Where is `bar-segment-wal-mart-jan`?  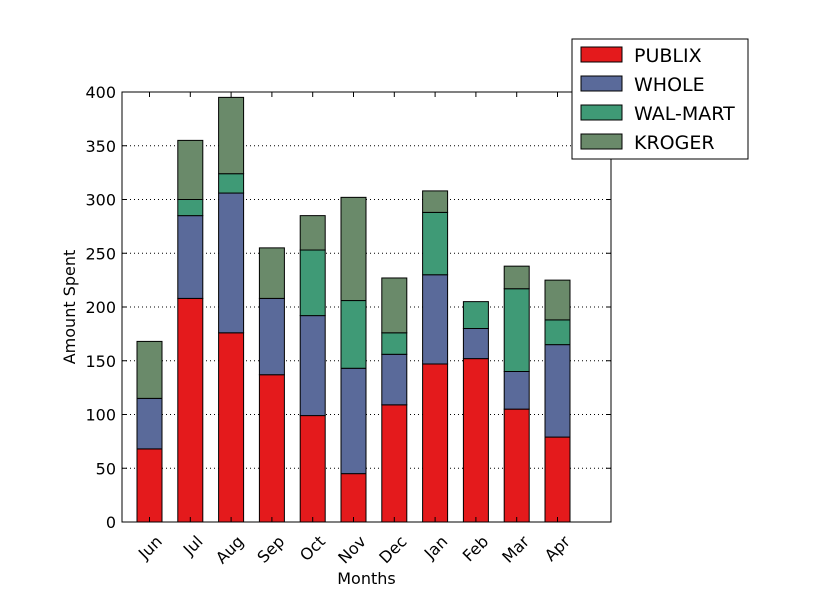 bar-segment-wal-mart-jan is located at coordinates (435, 243).